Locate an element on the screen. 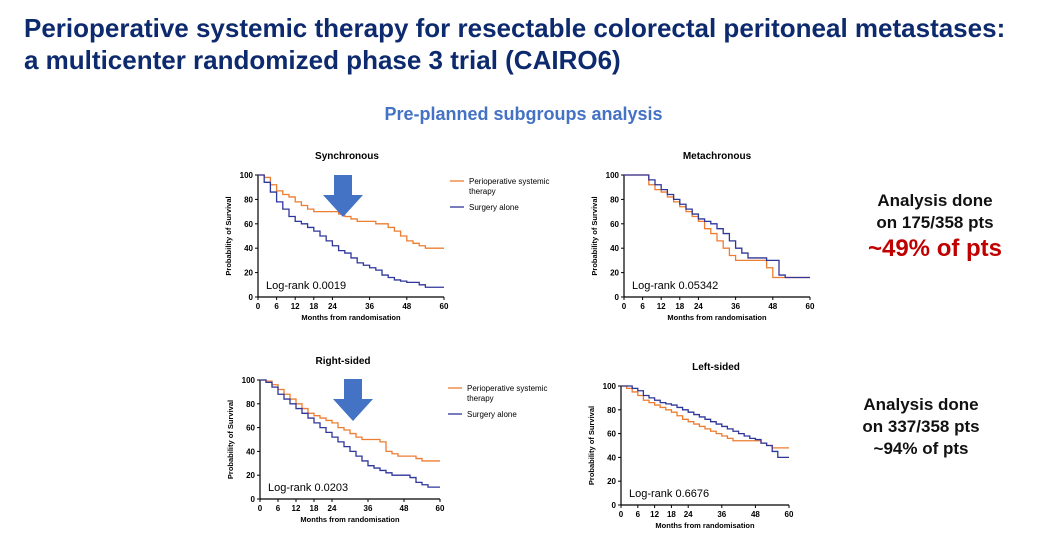 This screenshot has height=545, width=1047. analysis-note-bottom: Analysis done on 337/358 pts ~94% of pts is located at coordinates (921, 427).